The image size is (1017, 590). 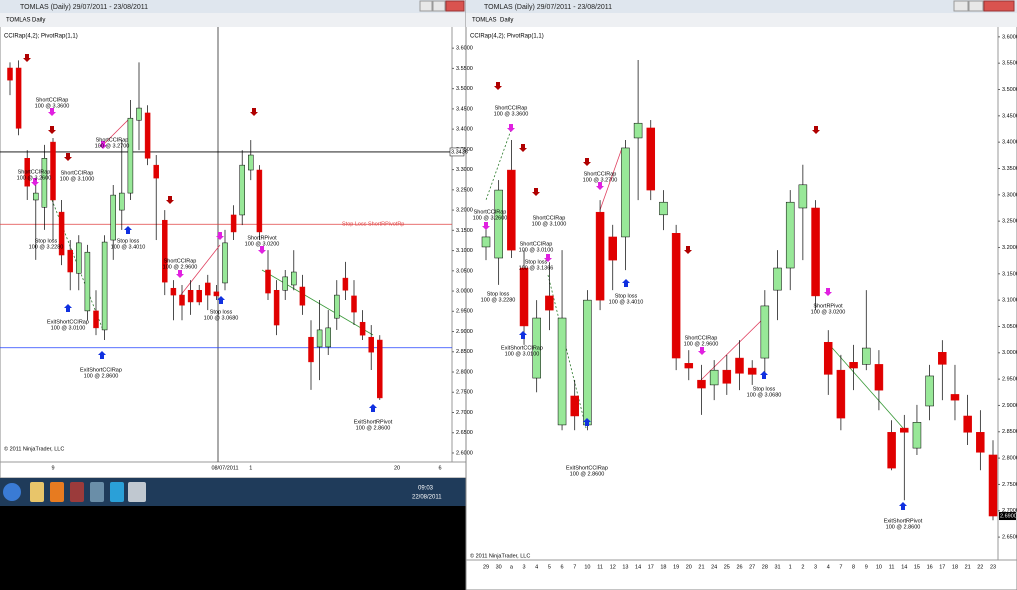 I want to click on price-box, so click(x=457, y=152).